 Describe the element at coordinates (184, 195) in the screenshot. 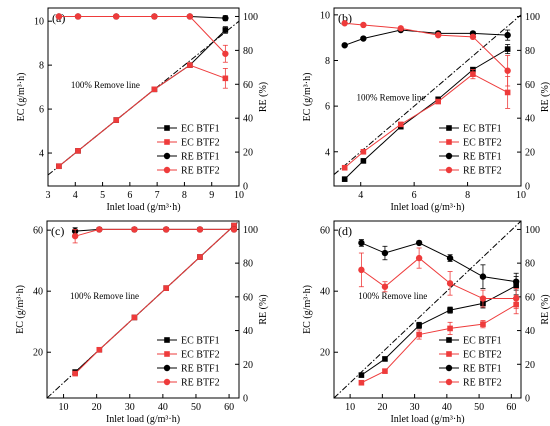

I see `x-tick-label: 8` at that location.